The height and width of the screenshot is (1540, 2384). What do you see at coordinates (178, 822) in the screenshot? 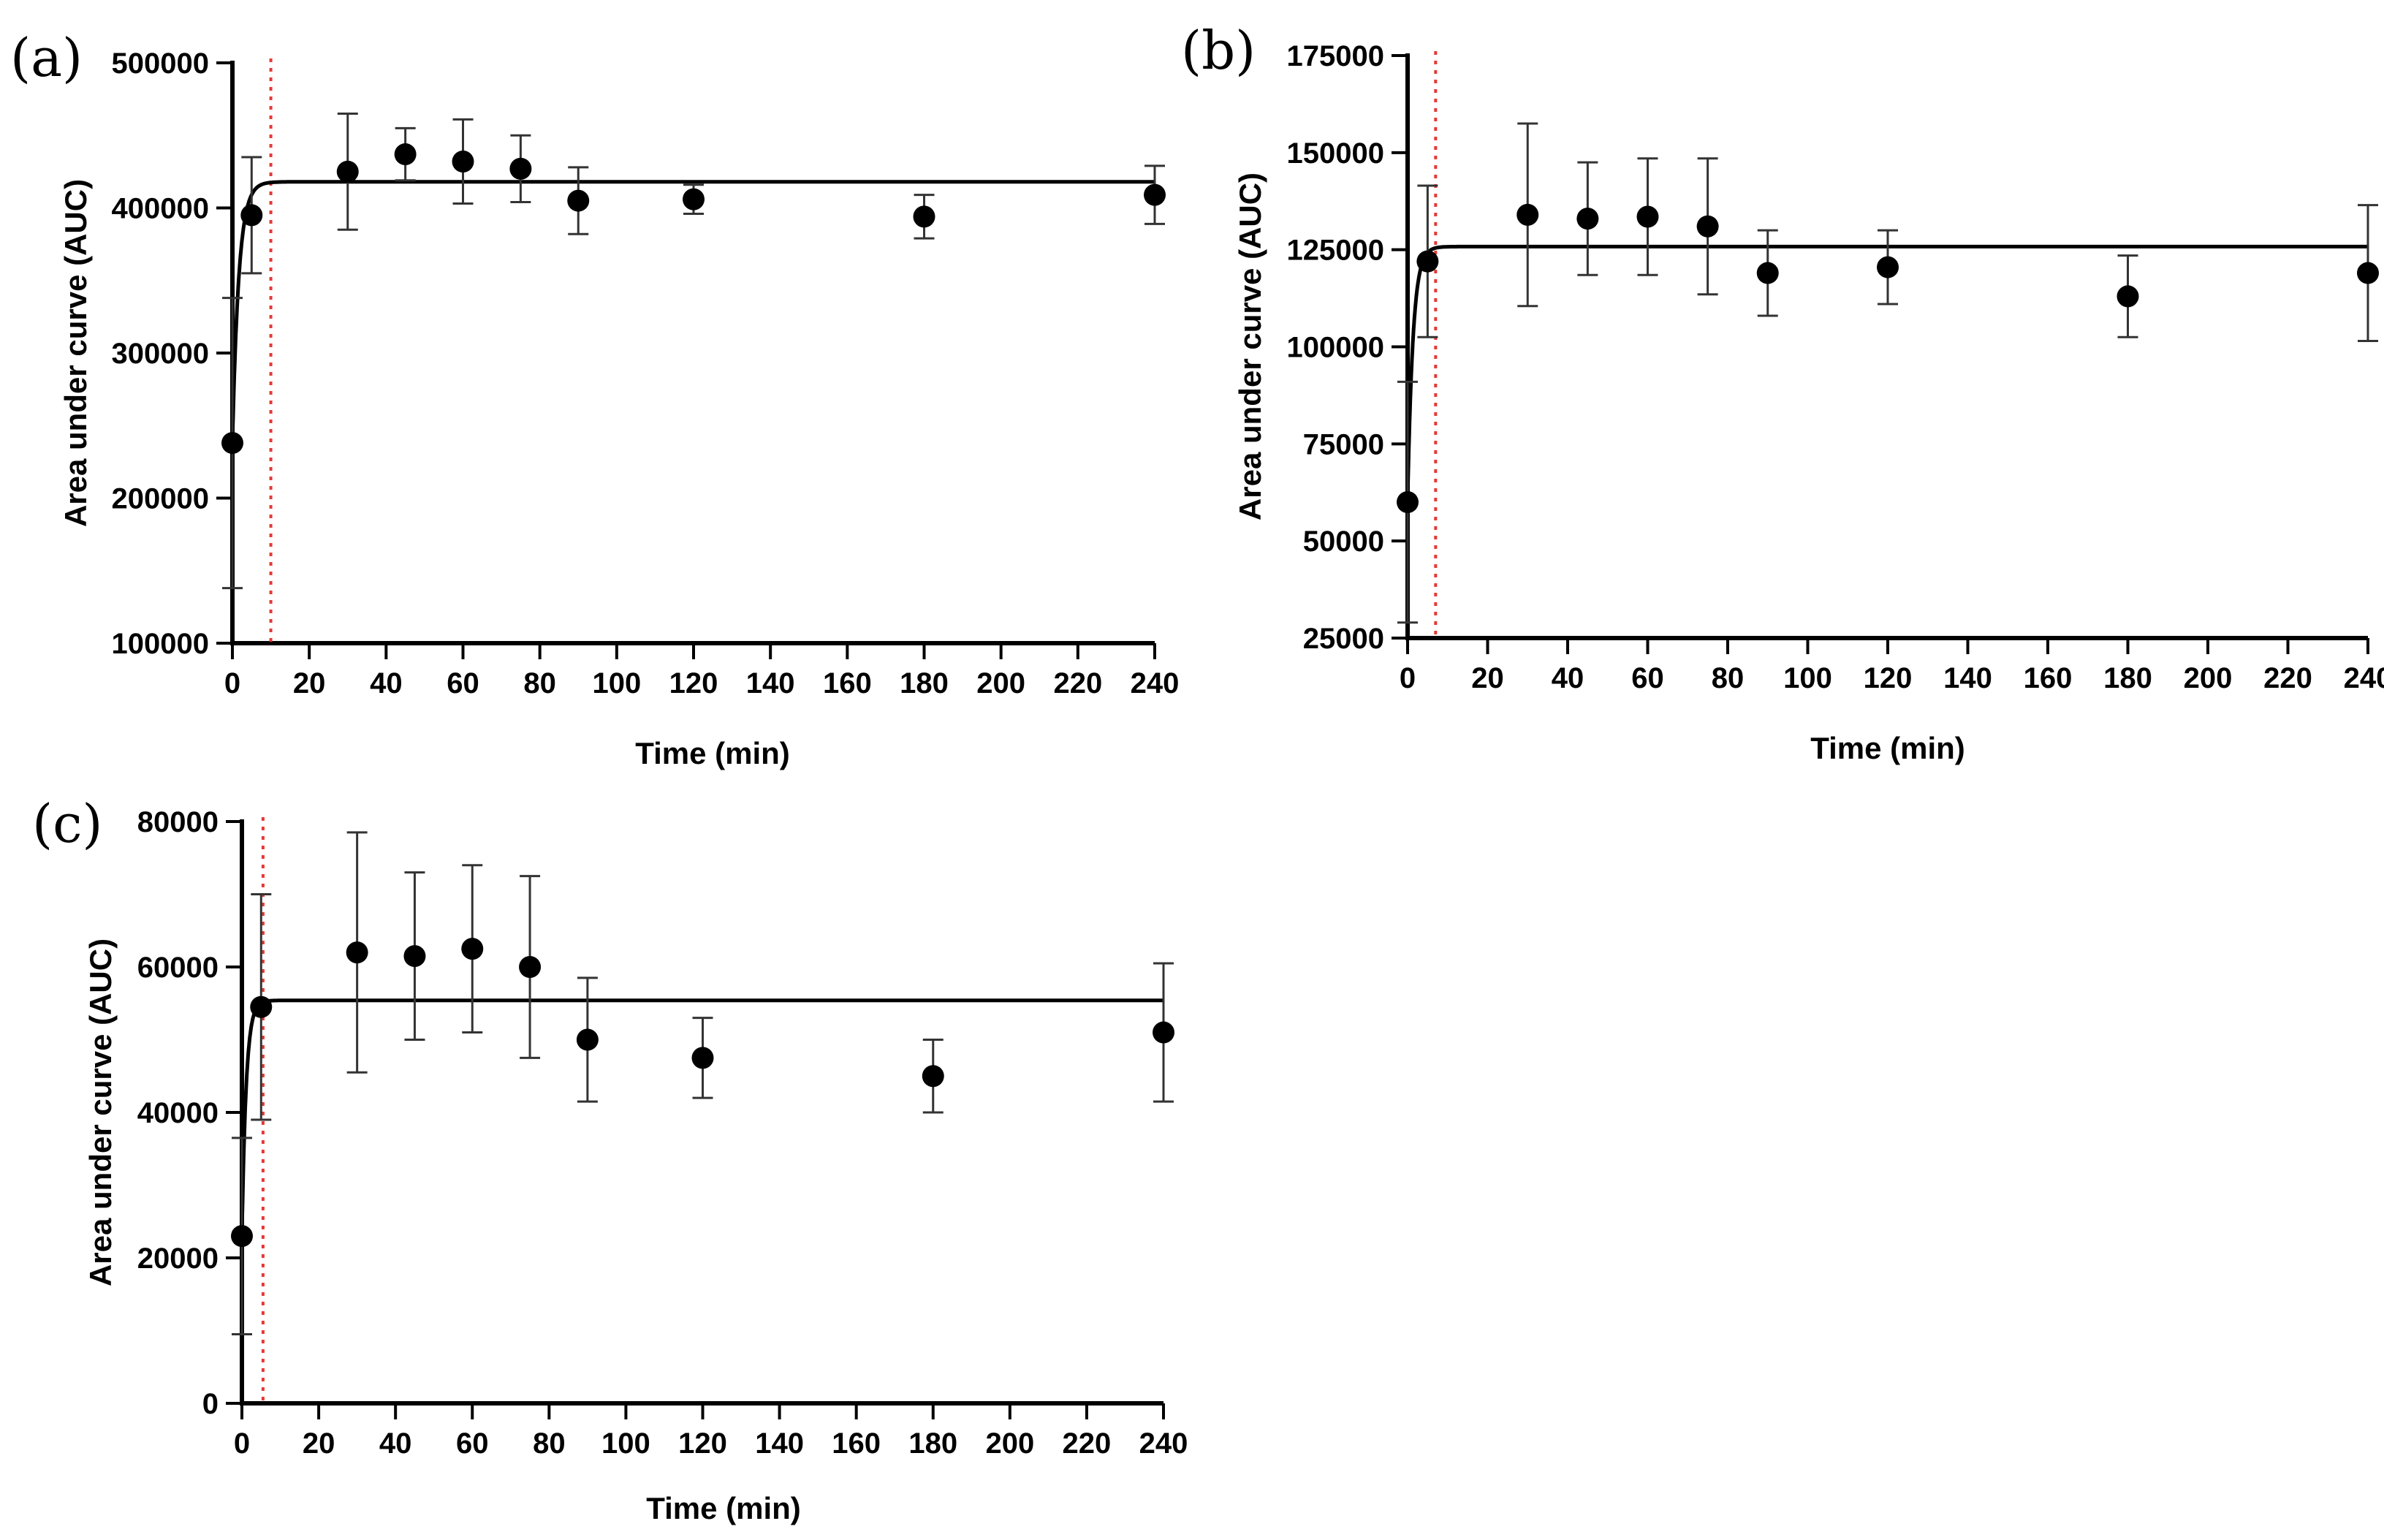
I see `y-tick-label: 80000` at bounding box center [178, 822].